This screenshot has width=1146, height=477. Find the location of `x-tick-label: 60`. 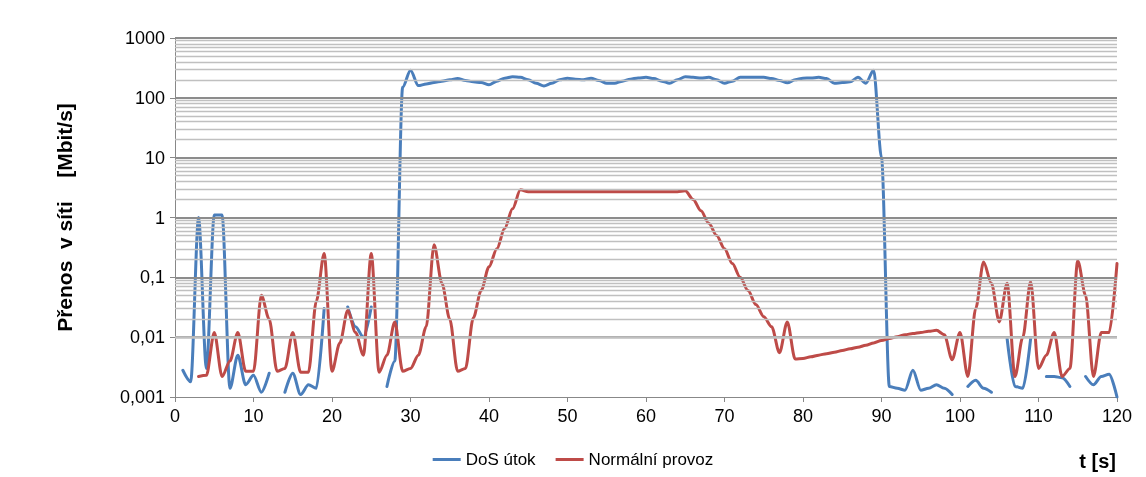

x-tick-label: 60 is located at coordinates (646, 416).